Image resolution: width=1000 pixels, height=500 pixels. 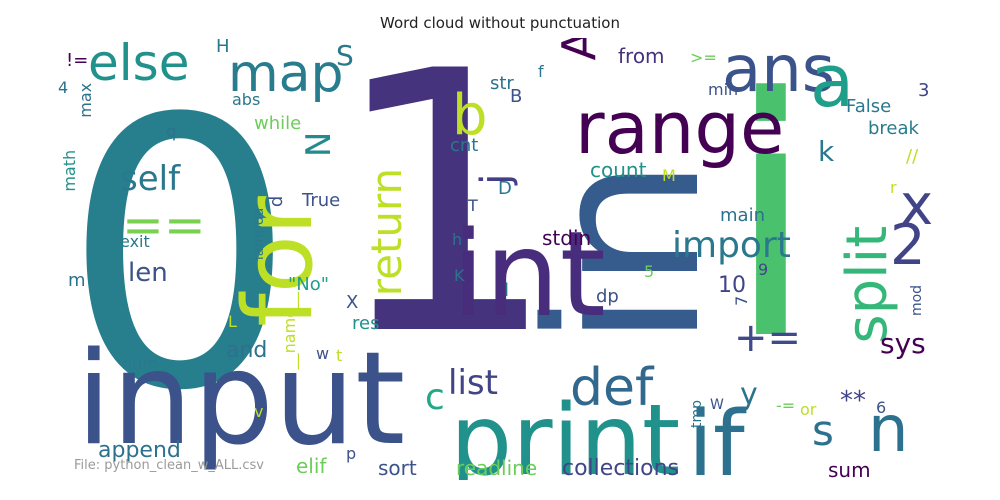 I want to click on word-f-89: f, so click(x=541, y=71).